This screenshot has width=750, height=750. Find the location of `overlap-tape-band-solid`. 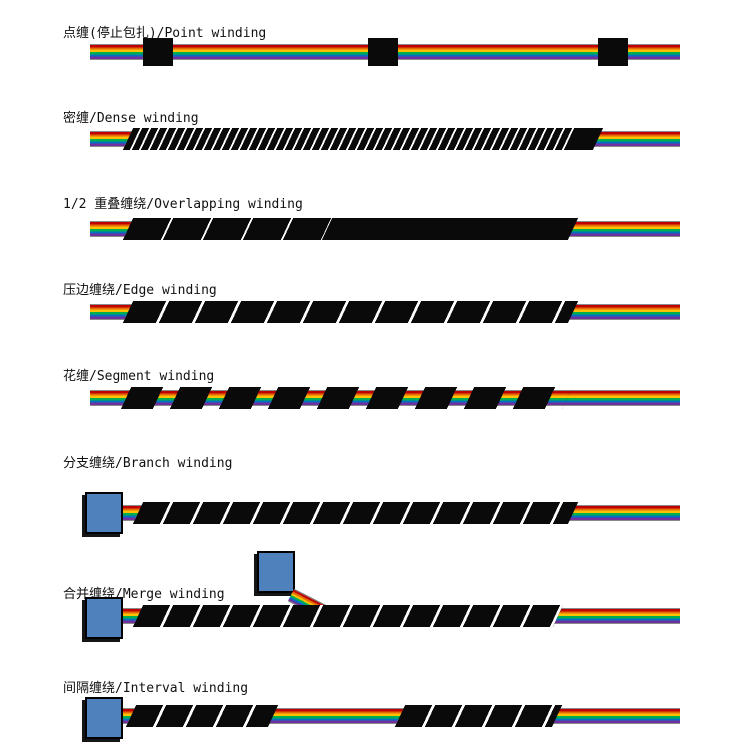

overlap-tape-band-solid is located at coordinates (450, 229).